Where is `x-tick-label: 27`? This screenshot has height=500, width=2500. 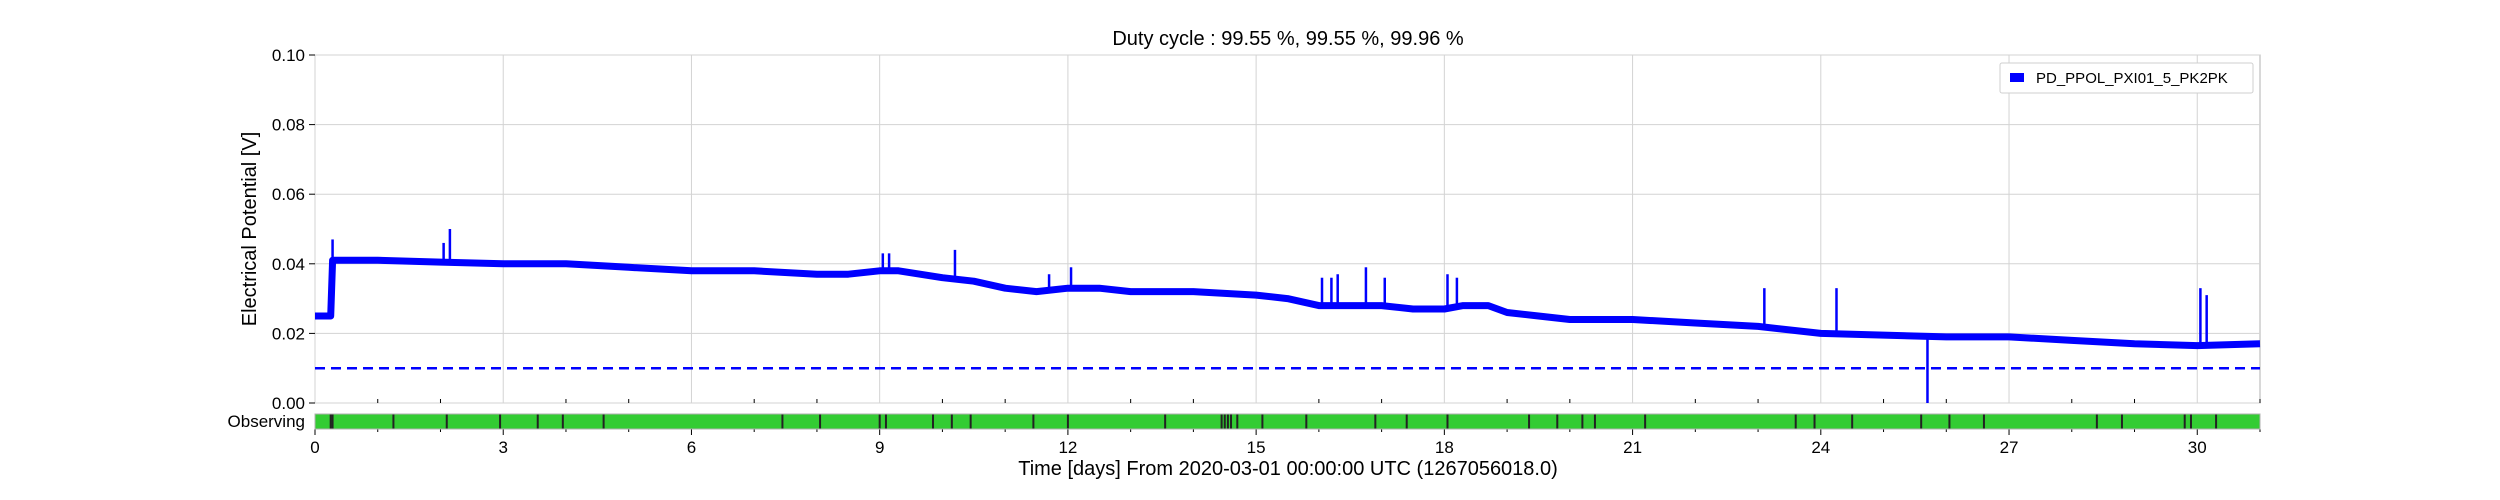 x-tick-label: 27 is located at coordinates (2009, 447).